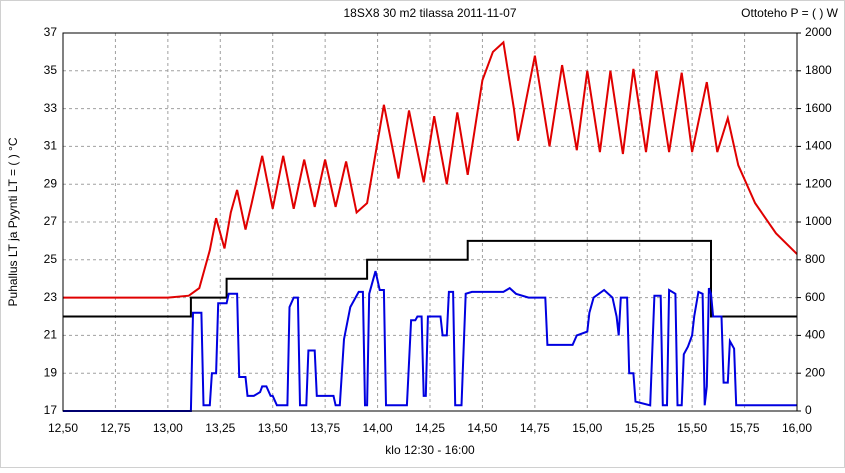  Describe the element at coordinates (808, 410) in the screenshot. I see `y2-tick-label: 0` at that location.